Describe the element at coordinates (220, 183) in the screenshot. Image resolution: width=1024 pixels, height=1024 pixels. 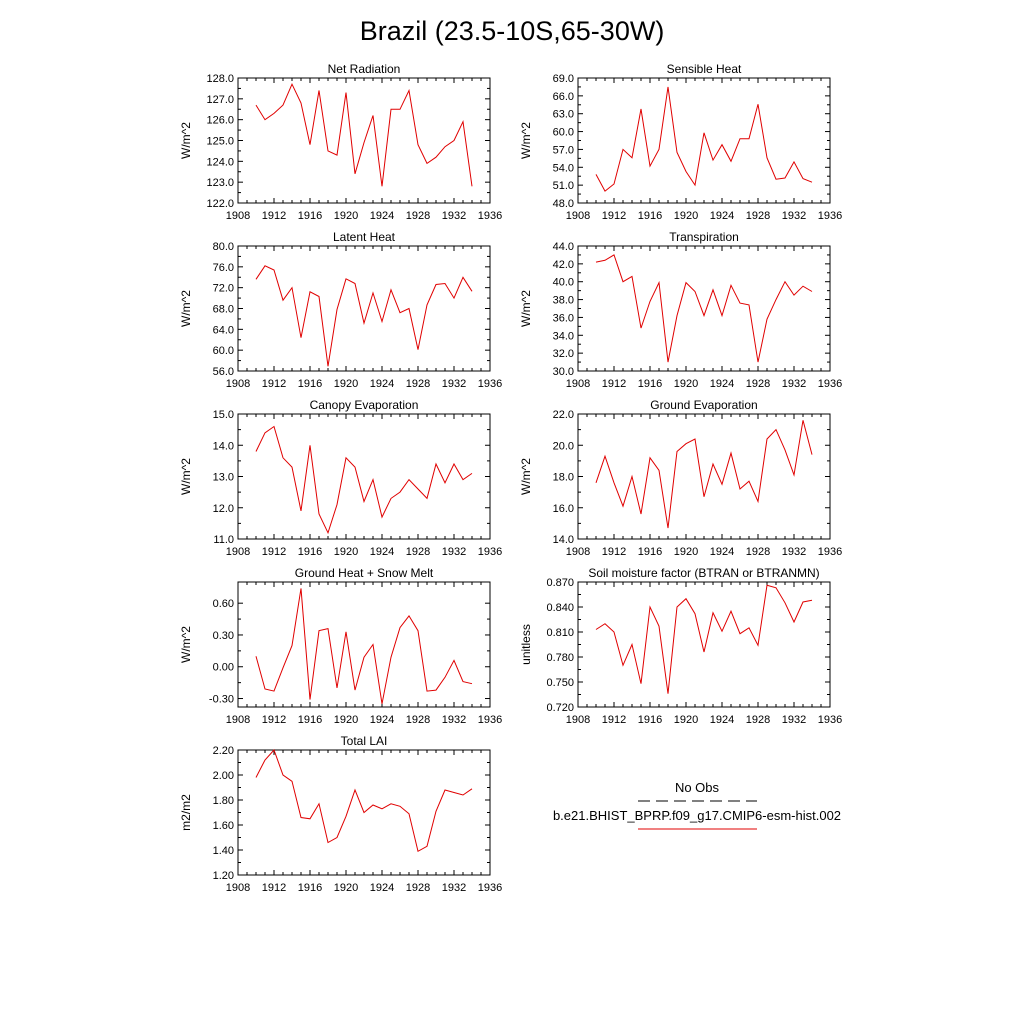
I see `y-tick-label: 123.0` at that location.